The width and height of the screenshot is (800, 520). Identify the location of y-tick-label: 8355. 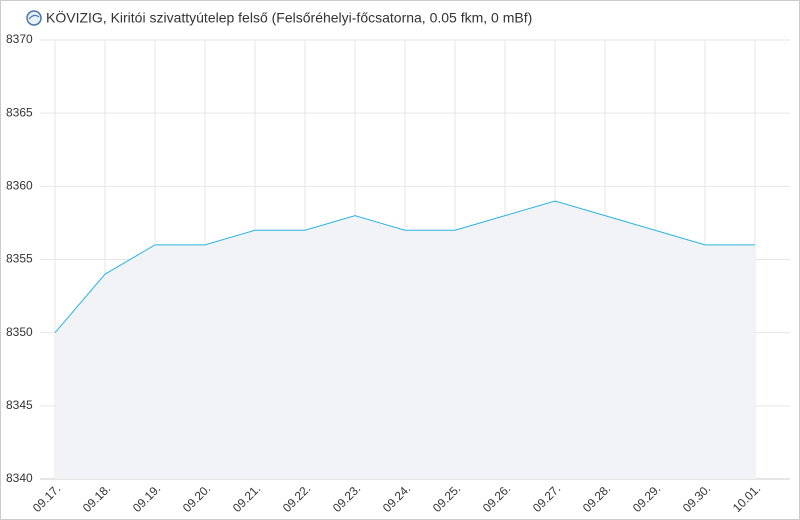
(19, 259).